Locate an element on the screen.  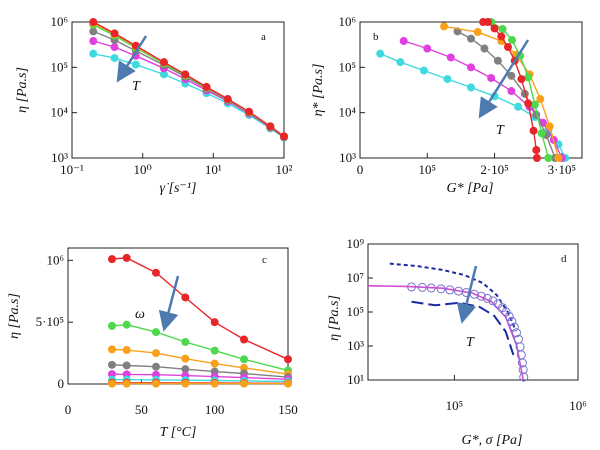
y-axis-label: η* [Pa.s] is located at coordinates (318, 90).